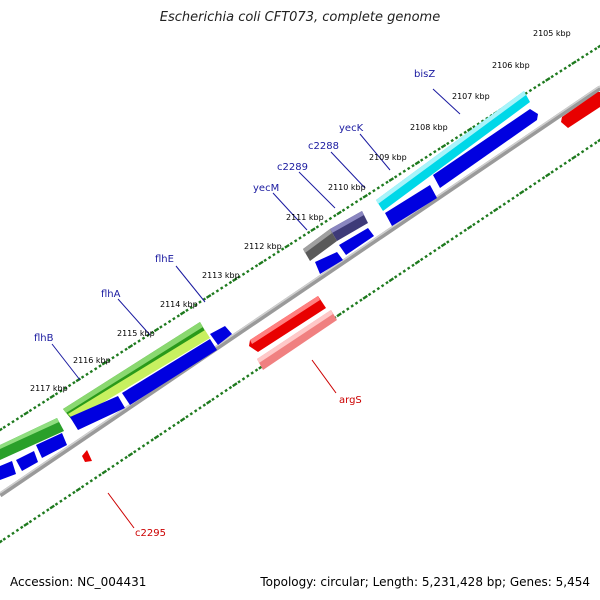 The width and height of the screenshot is (600, 600). What do you see at coordinates (87, 456) in the screenshot?
I see `gene-bar-c2295` at bounding box center [87, 456].